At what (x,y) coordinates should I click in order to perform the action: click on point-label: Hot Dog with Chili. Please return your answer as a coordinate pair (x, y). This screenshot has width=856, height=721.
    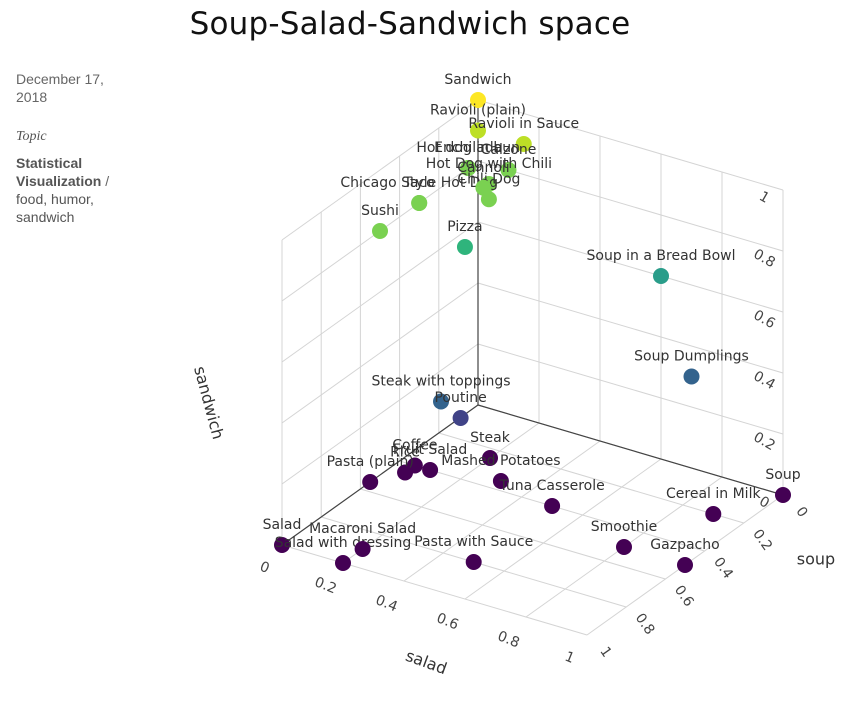
    Looking at the image, I should click on (489, 164).